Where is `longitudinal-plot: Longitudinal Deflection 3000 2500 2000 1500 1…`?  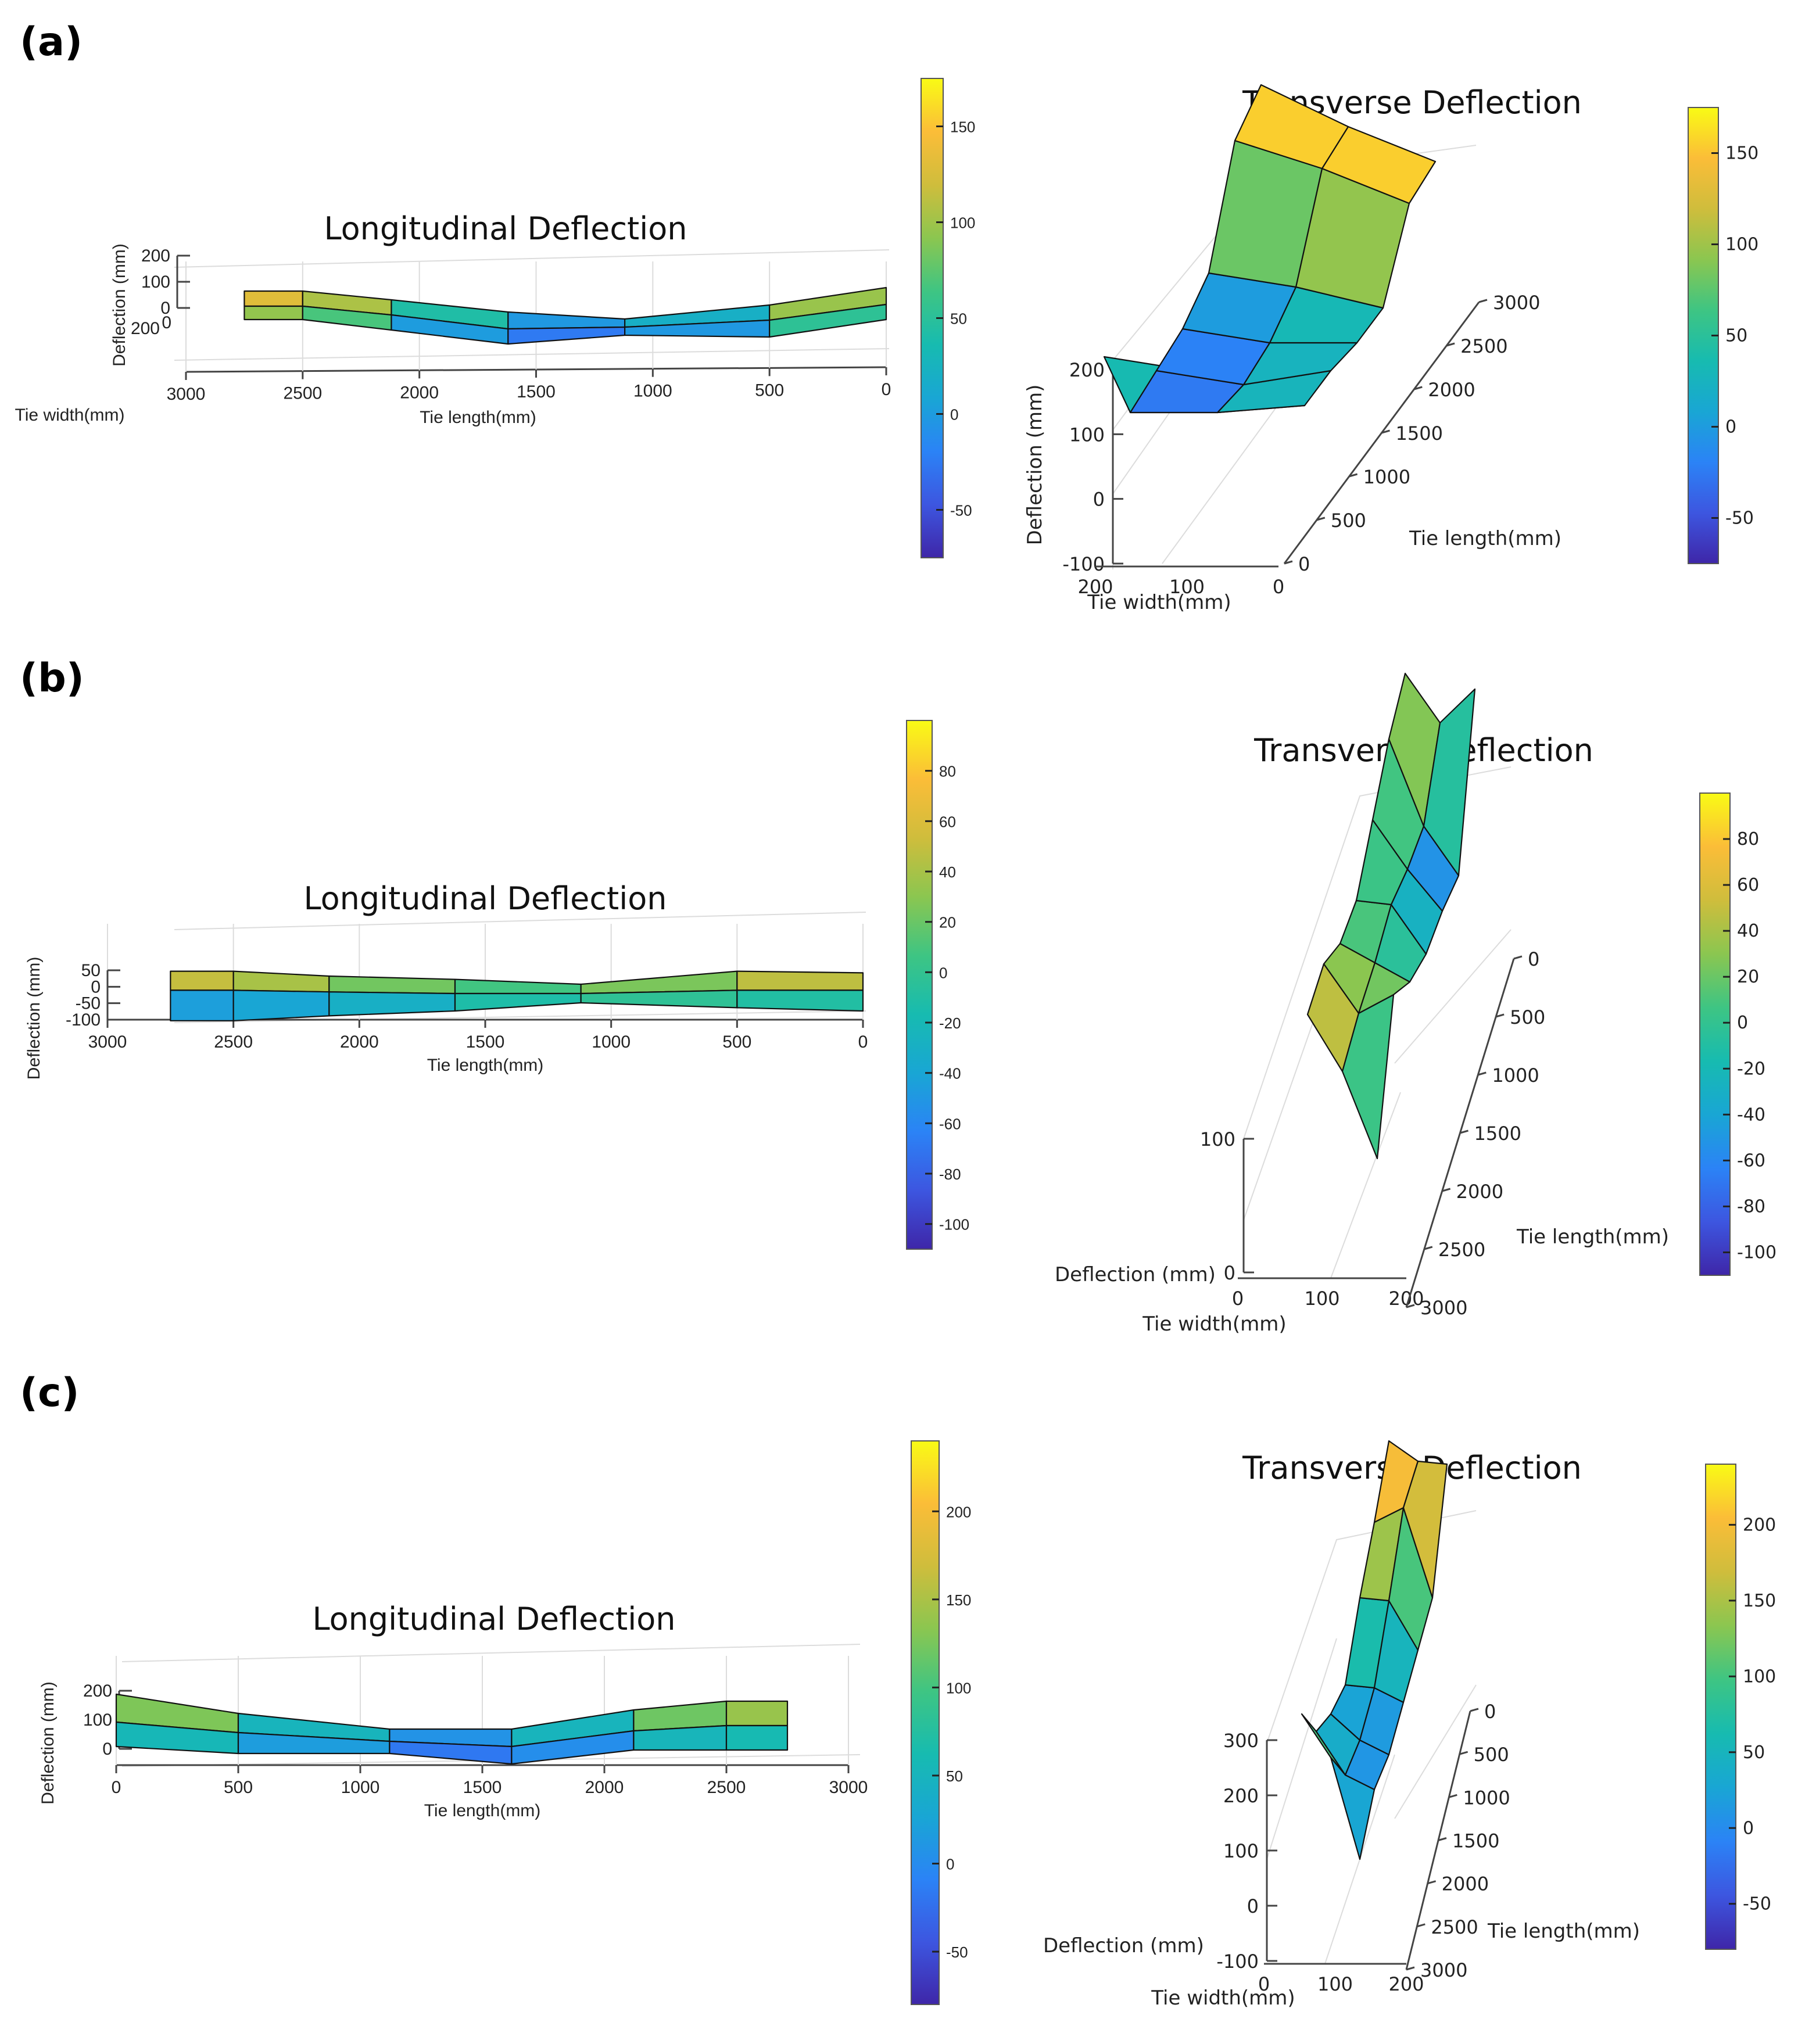
longitudinal-plot: Longitudinal Deflection 3000 2500 2000 1500 1… is located at coordinates (446, 980).